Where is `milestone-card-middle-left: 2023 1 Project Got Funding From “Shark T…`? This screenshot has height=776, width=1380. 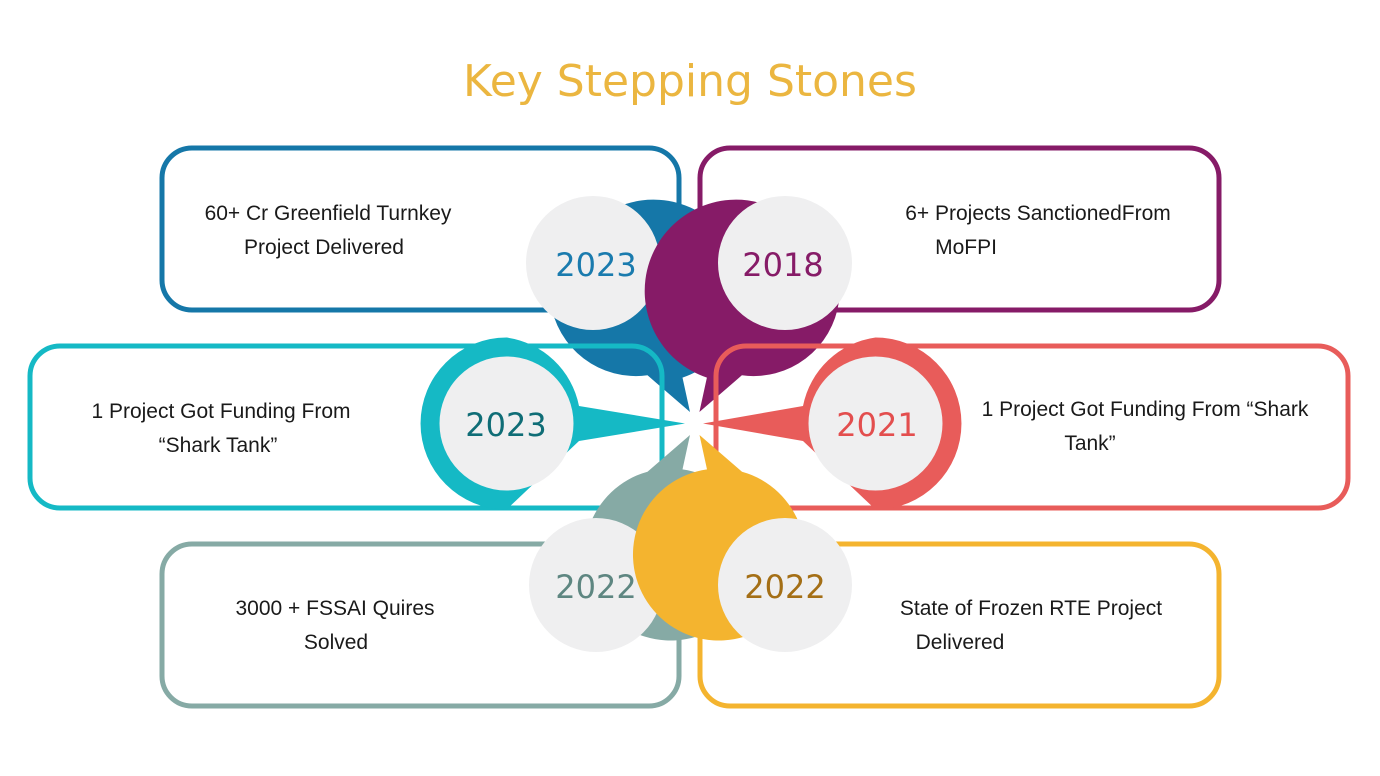
milestone-card-middle-left: 2023 1 Project Got Funding From “Shark T… is located at coordinates (356, 424).